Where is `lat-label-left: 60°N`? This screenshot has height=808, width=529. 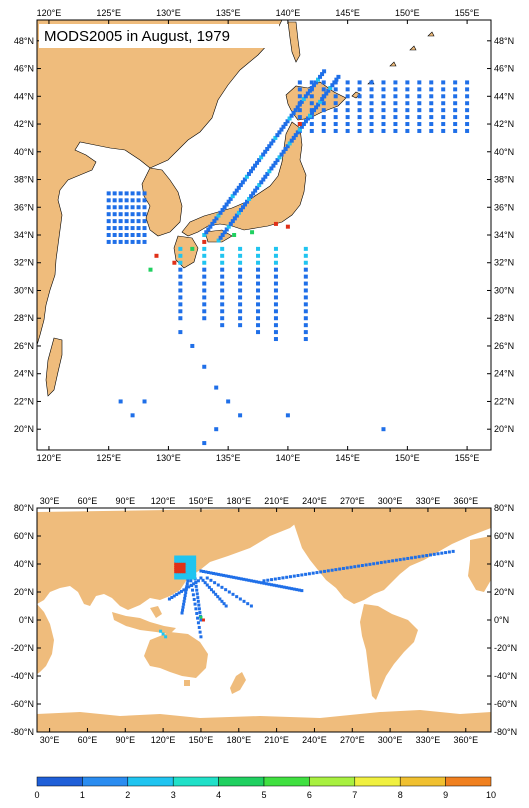
lat-label-left: 60°N is located at coordinates (24, 536).